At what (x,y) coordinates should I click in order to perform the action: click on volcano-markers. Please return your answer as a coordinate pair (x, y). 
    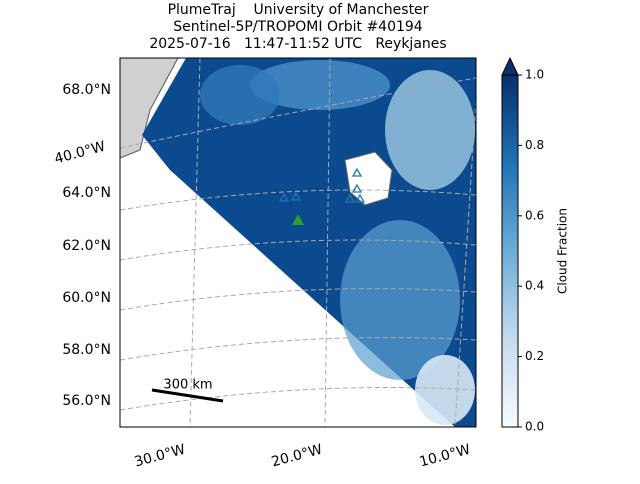
    Looking at the image, I should click on (322, 185).